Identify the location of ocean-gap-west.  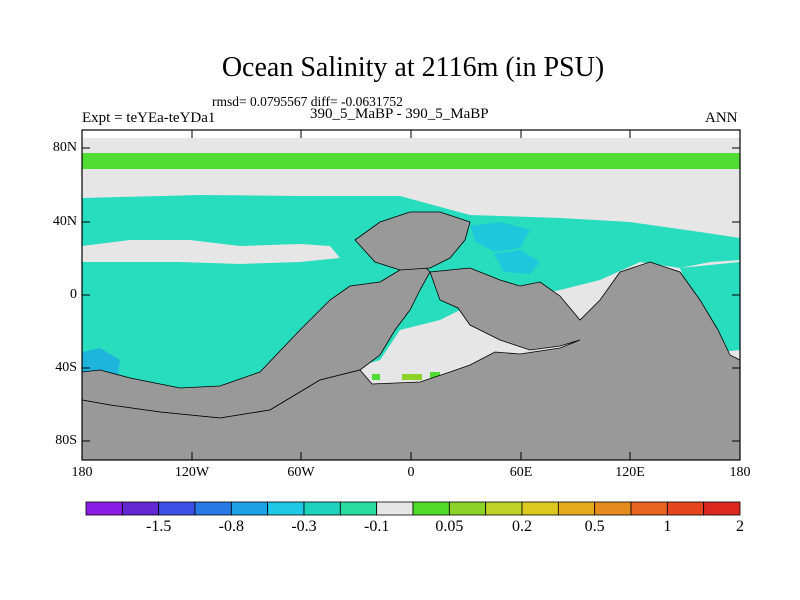
(211, 252).